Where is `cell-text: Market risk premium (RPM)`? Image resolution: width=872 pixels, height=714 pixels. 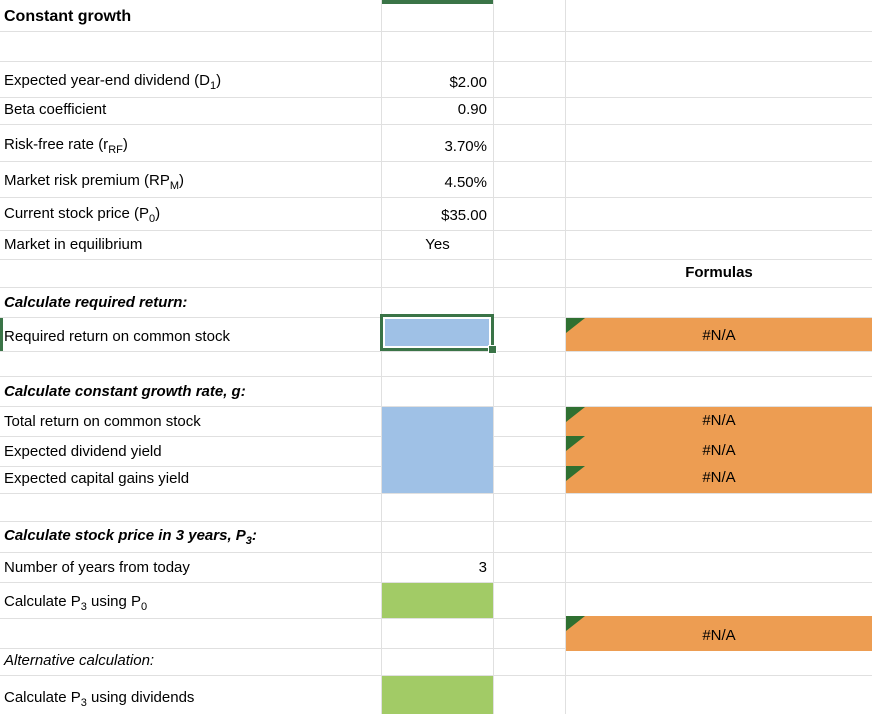 cell-text: Market risk premium (RPM) is located at coordinates (94, 182).